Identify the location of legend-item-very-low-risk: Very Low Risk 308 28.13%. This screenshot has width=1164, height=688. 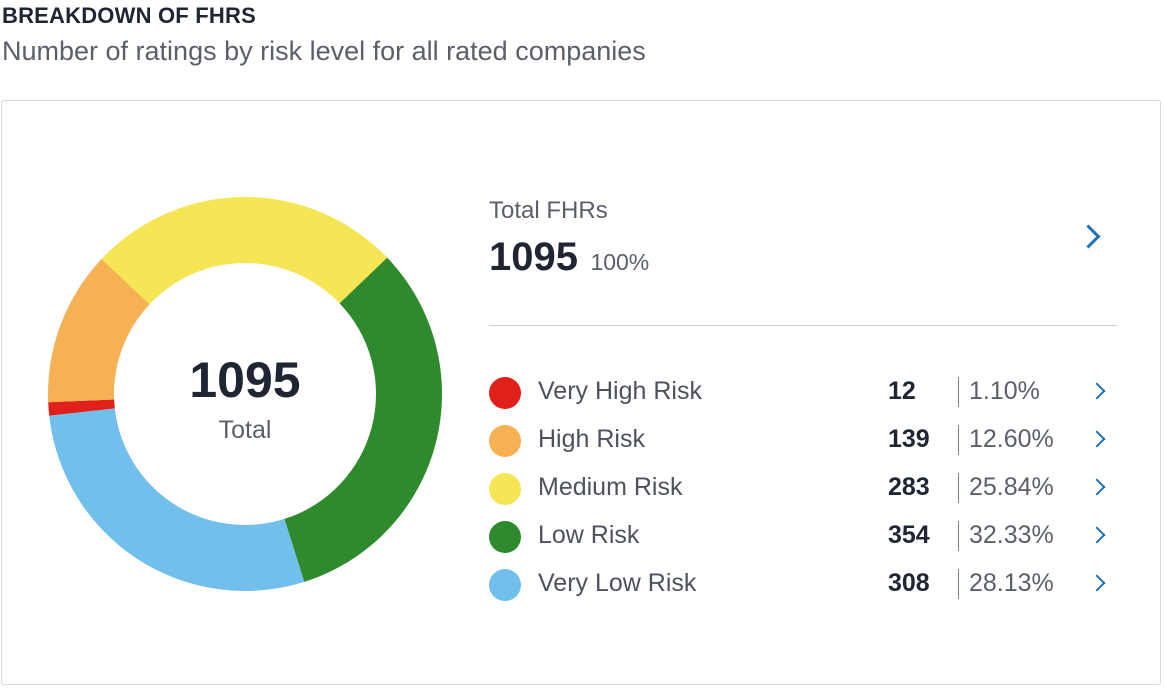
(804, 585).